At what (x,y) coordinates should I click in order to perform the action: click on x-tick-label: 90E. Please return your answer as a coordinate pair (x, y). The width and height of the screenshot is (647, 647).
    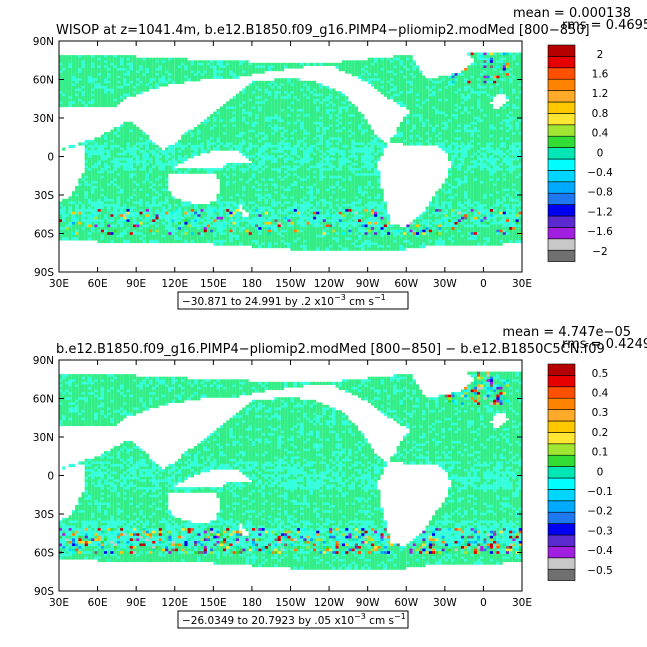
    Looking at the image, I should click on (136, 284).